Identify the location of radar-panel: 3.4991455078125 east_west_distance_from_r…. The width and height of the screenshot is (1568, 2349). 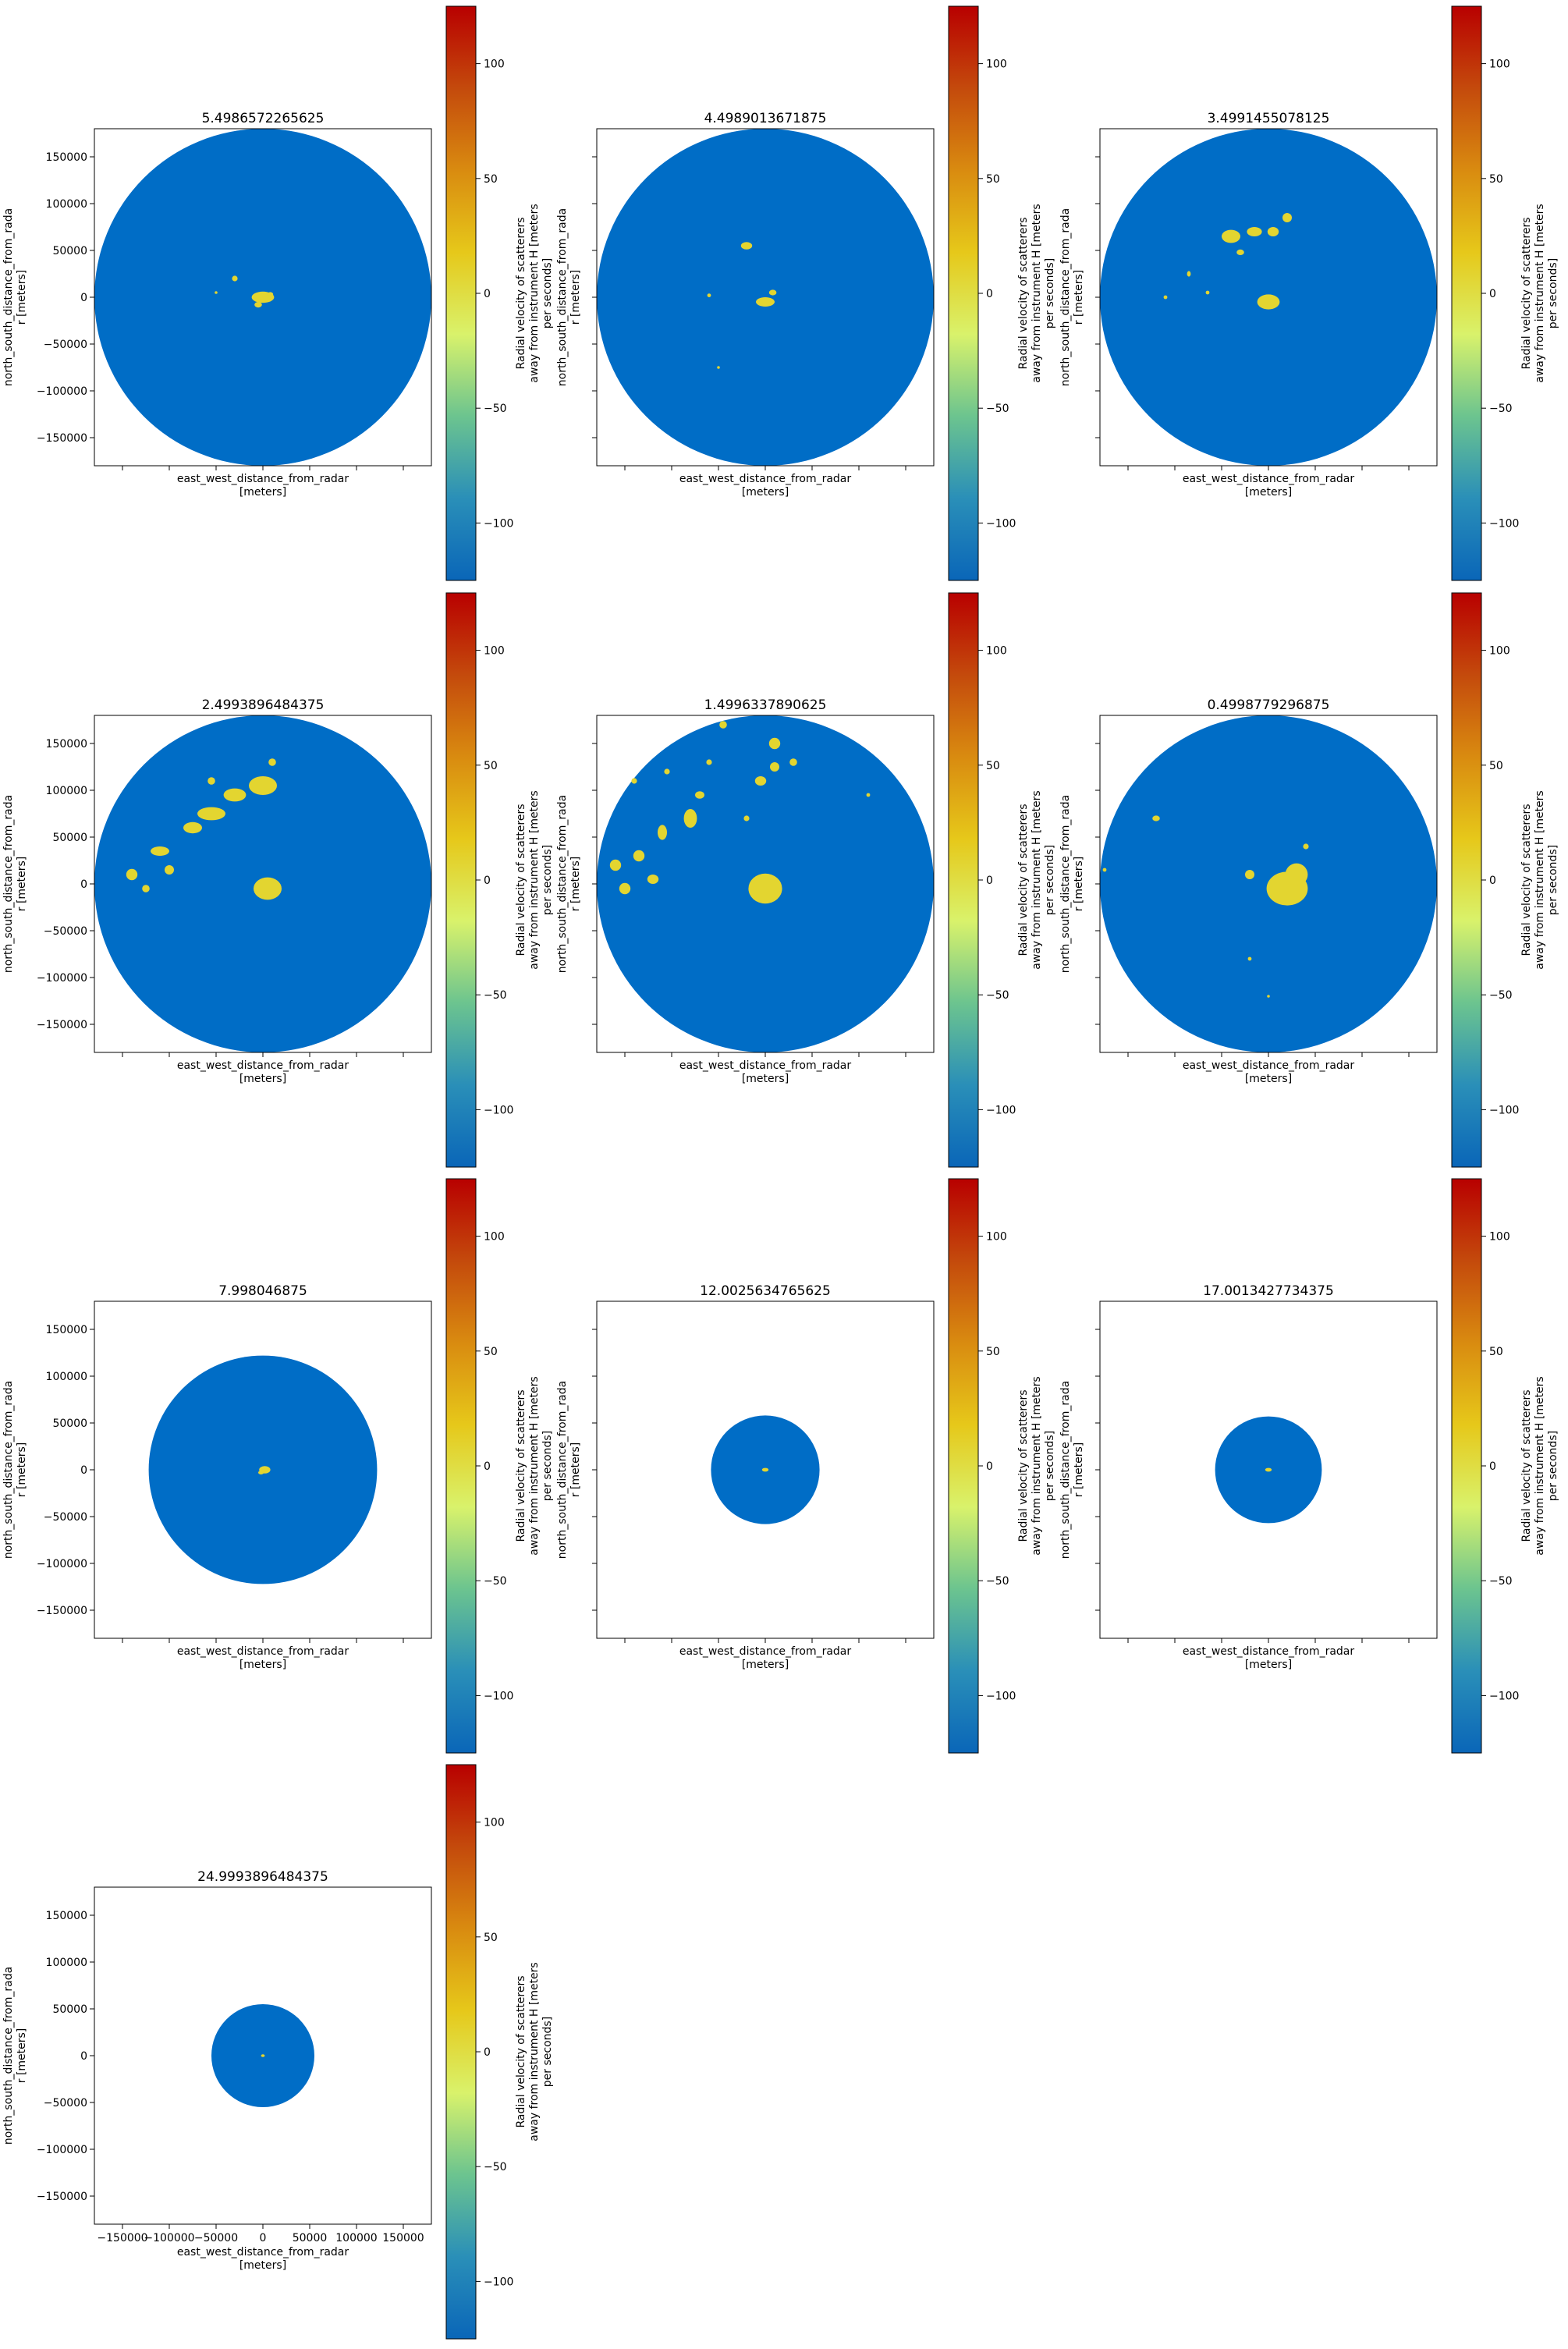
(1309, 293).